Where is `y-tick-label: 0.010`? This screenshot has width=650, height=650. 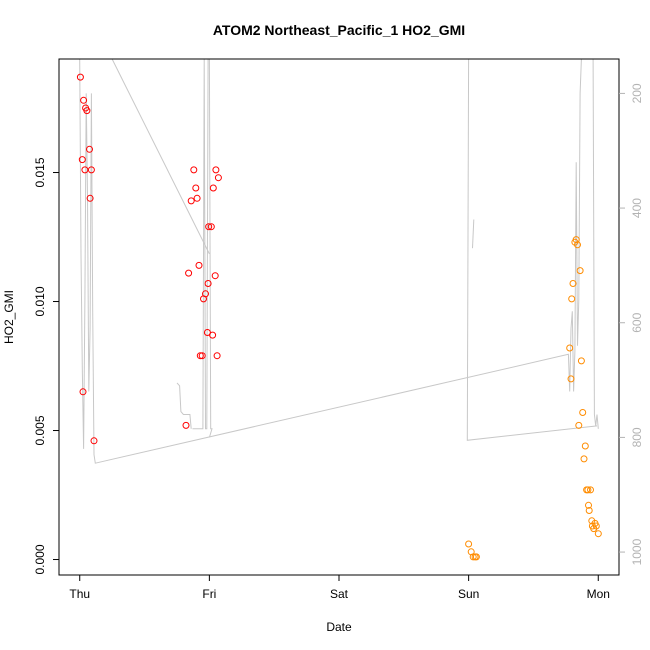 y-tick-label: 0.010 is located at coordinates (40, 301).